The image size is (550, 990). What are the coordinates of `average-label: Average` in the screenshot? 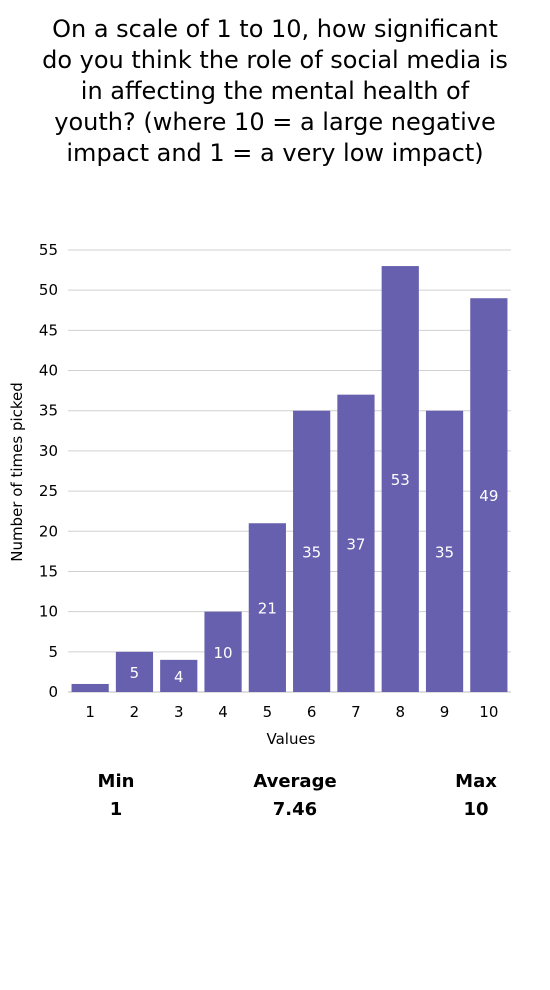 It's located at (295, 781).